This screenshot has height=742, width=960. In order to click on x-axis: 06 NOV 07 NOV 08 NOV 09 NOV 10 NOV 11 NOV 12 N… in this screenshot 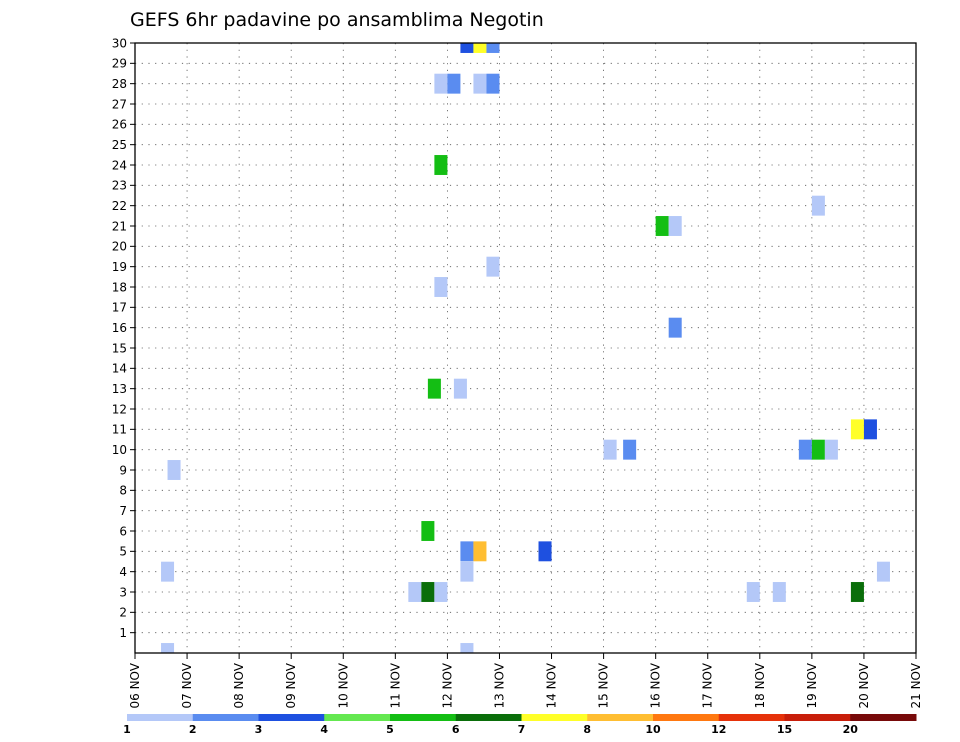, I will do `click(525, 681)`.